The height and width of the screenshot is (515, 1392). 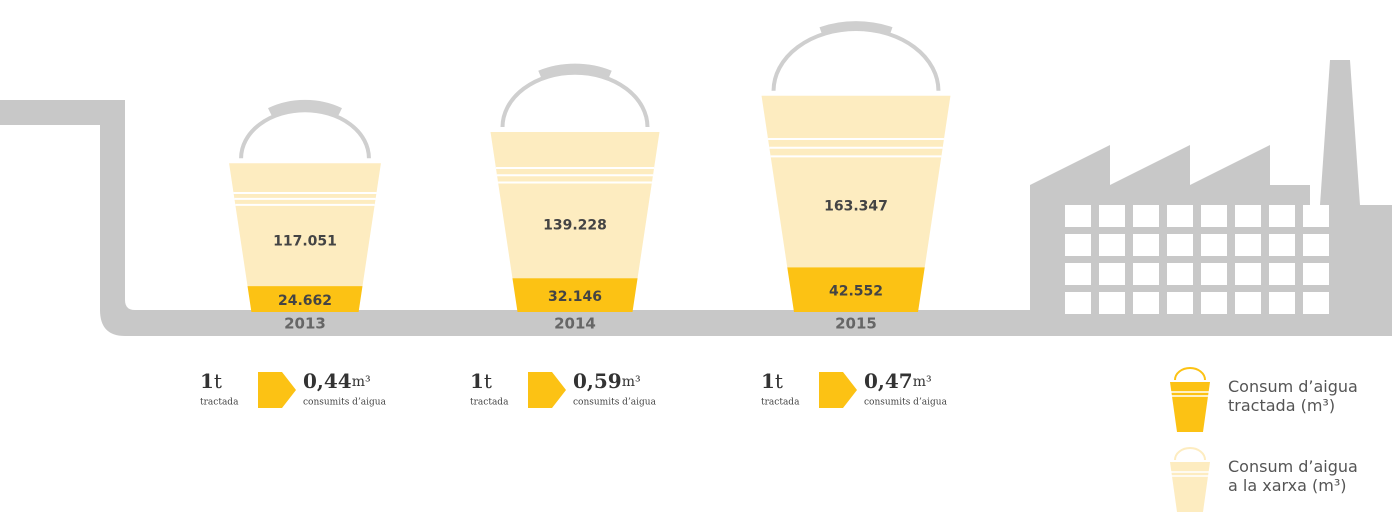 I want to click on ratio-value-number: 0,59, so click(x=597, y=381).